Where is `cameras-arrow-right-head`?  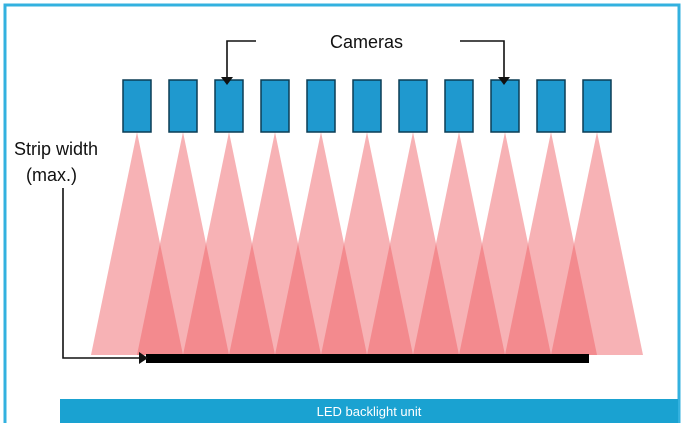
cameras-arrow-right-head is located at coordinates (504, 81).